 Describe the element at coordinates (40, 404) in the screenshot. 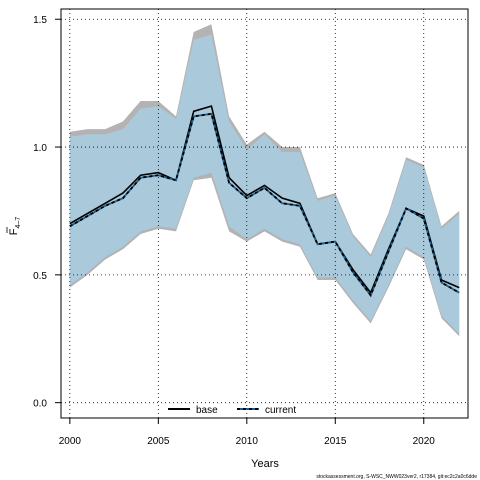

I see `y-tick-label-0: 0.0` at that location.